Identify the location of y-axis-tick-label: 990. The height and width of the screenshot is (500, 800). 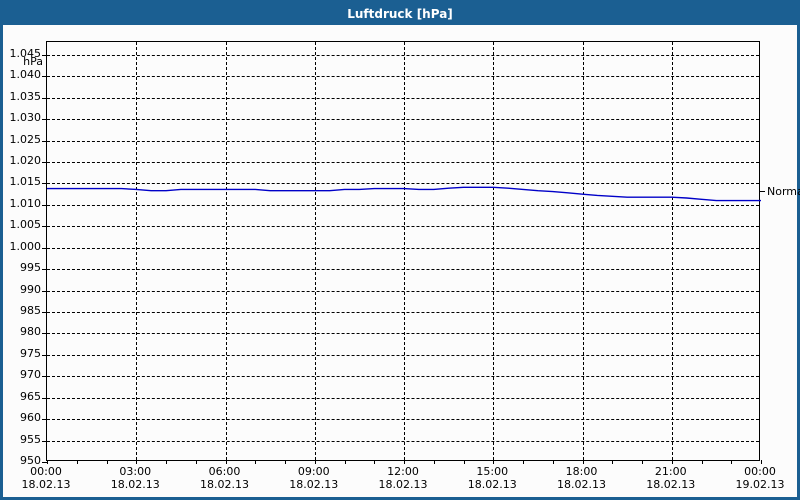
(30, 289).